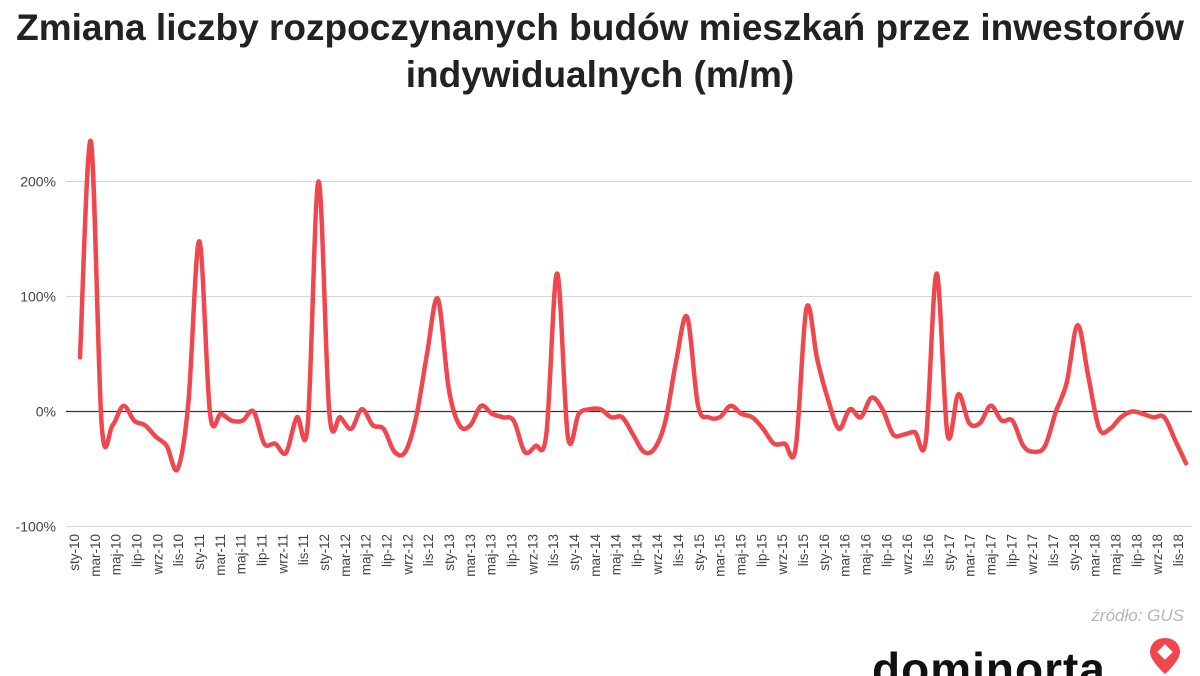 The image size is (1200, 676). What do you see at coordinates (741, 554) in the screenshot?
I see `x-tick-label: maj-15` at bounding box center [741, 554].